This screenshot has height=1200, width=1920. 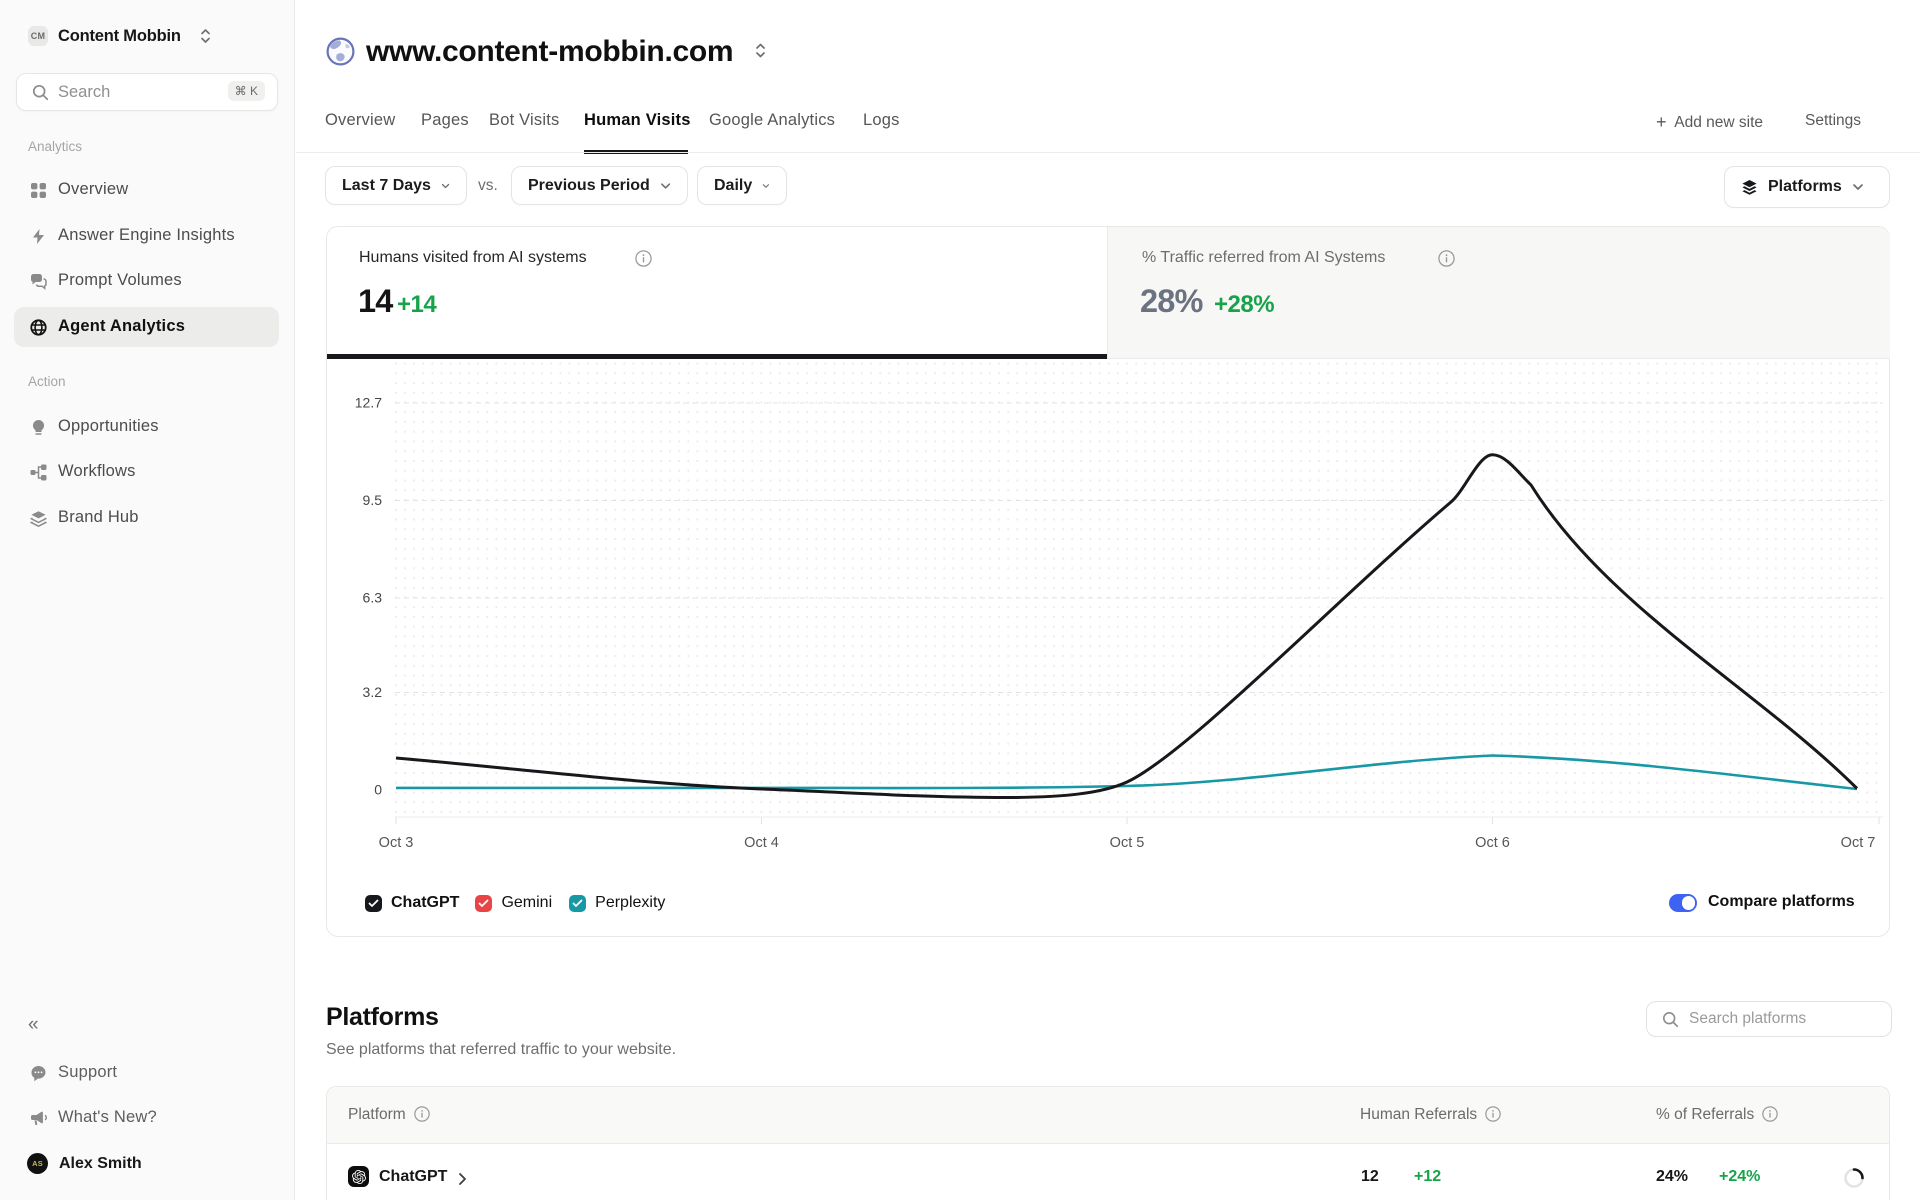 What do you see at coordinates (373, 598) in the screenshot?
I see `svg-text: 6.3` at bounding box center [373, 598].